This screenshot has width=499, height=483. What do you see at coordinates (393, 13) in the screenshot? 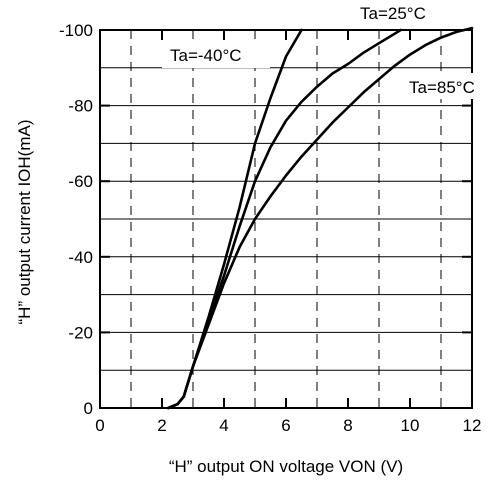
I see `series-label-25: Ta=25°C` at bounding box center [393, 13].